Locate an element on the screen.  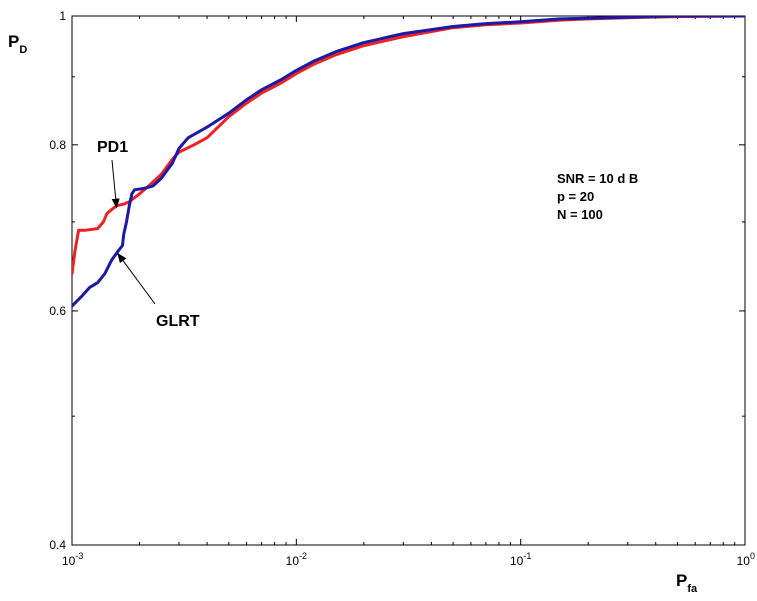
x-axis-title-main: P is located at coordinates (681, 580).